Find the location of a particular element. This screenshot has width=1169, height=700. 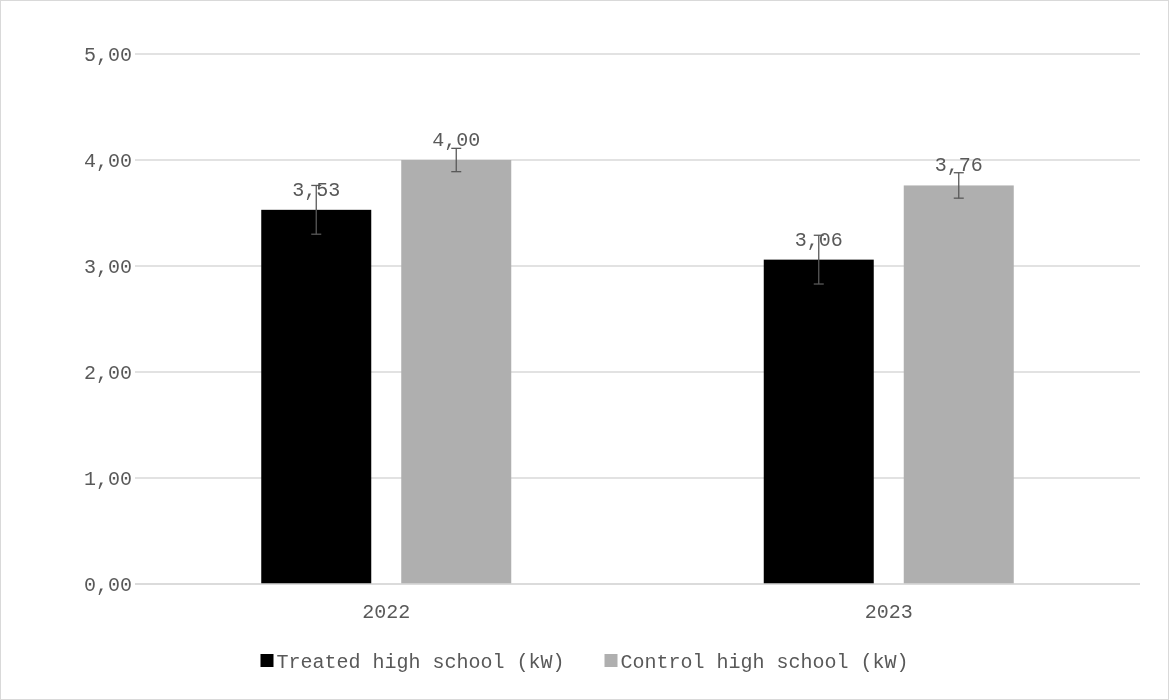

data-label: 3,76 is located at coordinates (958, 166).